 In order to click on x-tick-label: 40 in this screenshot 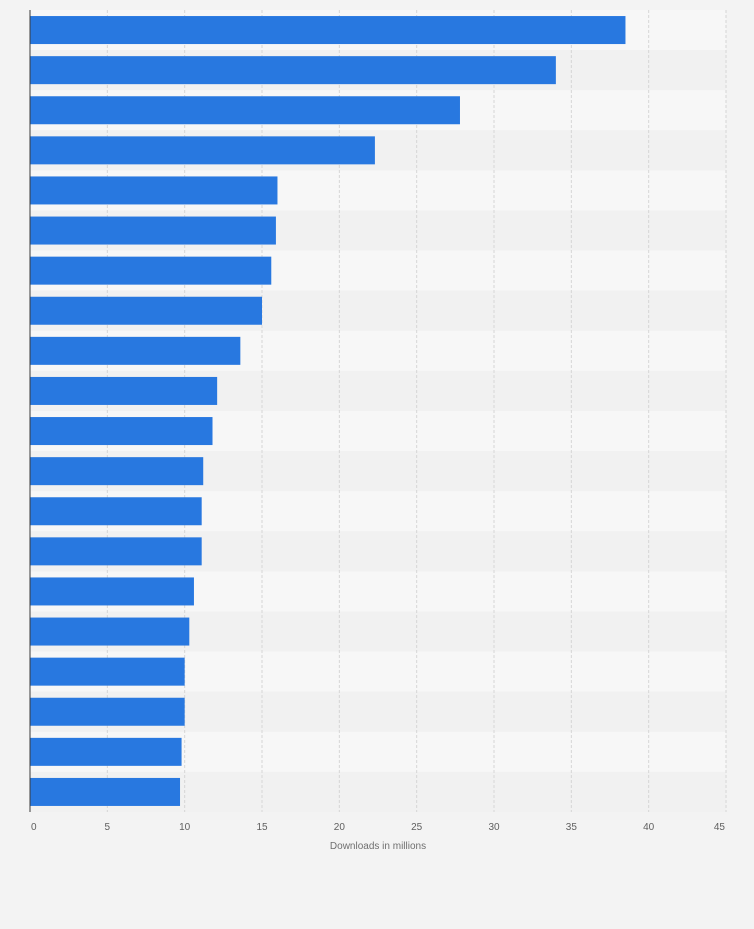, I will do `click(649, 827)`.